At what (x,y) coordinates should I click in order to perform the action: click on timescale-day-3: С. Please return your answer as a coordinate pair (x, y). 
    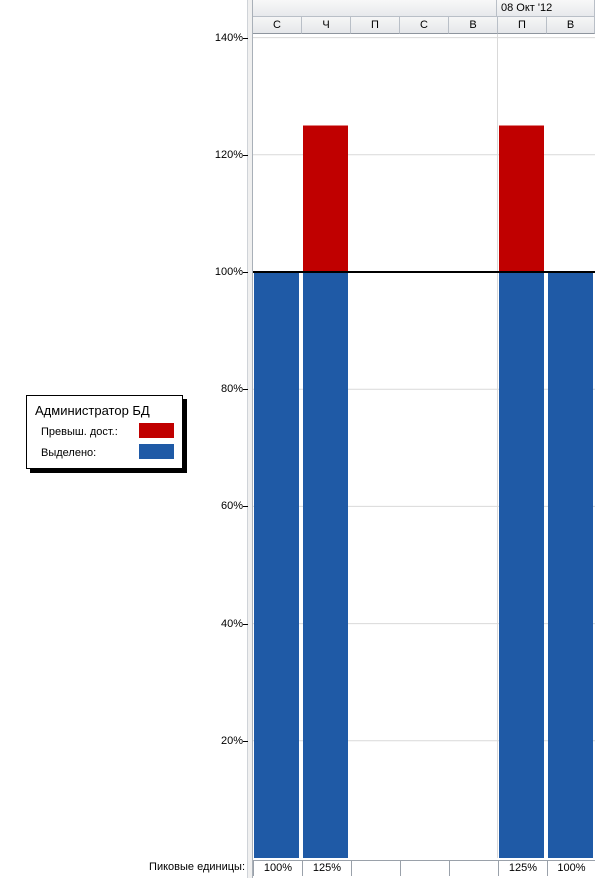
    Looking at the image, I should click on (424, 25).